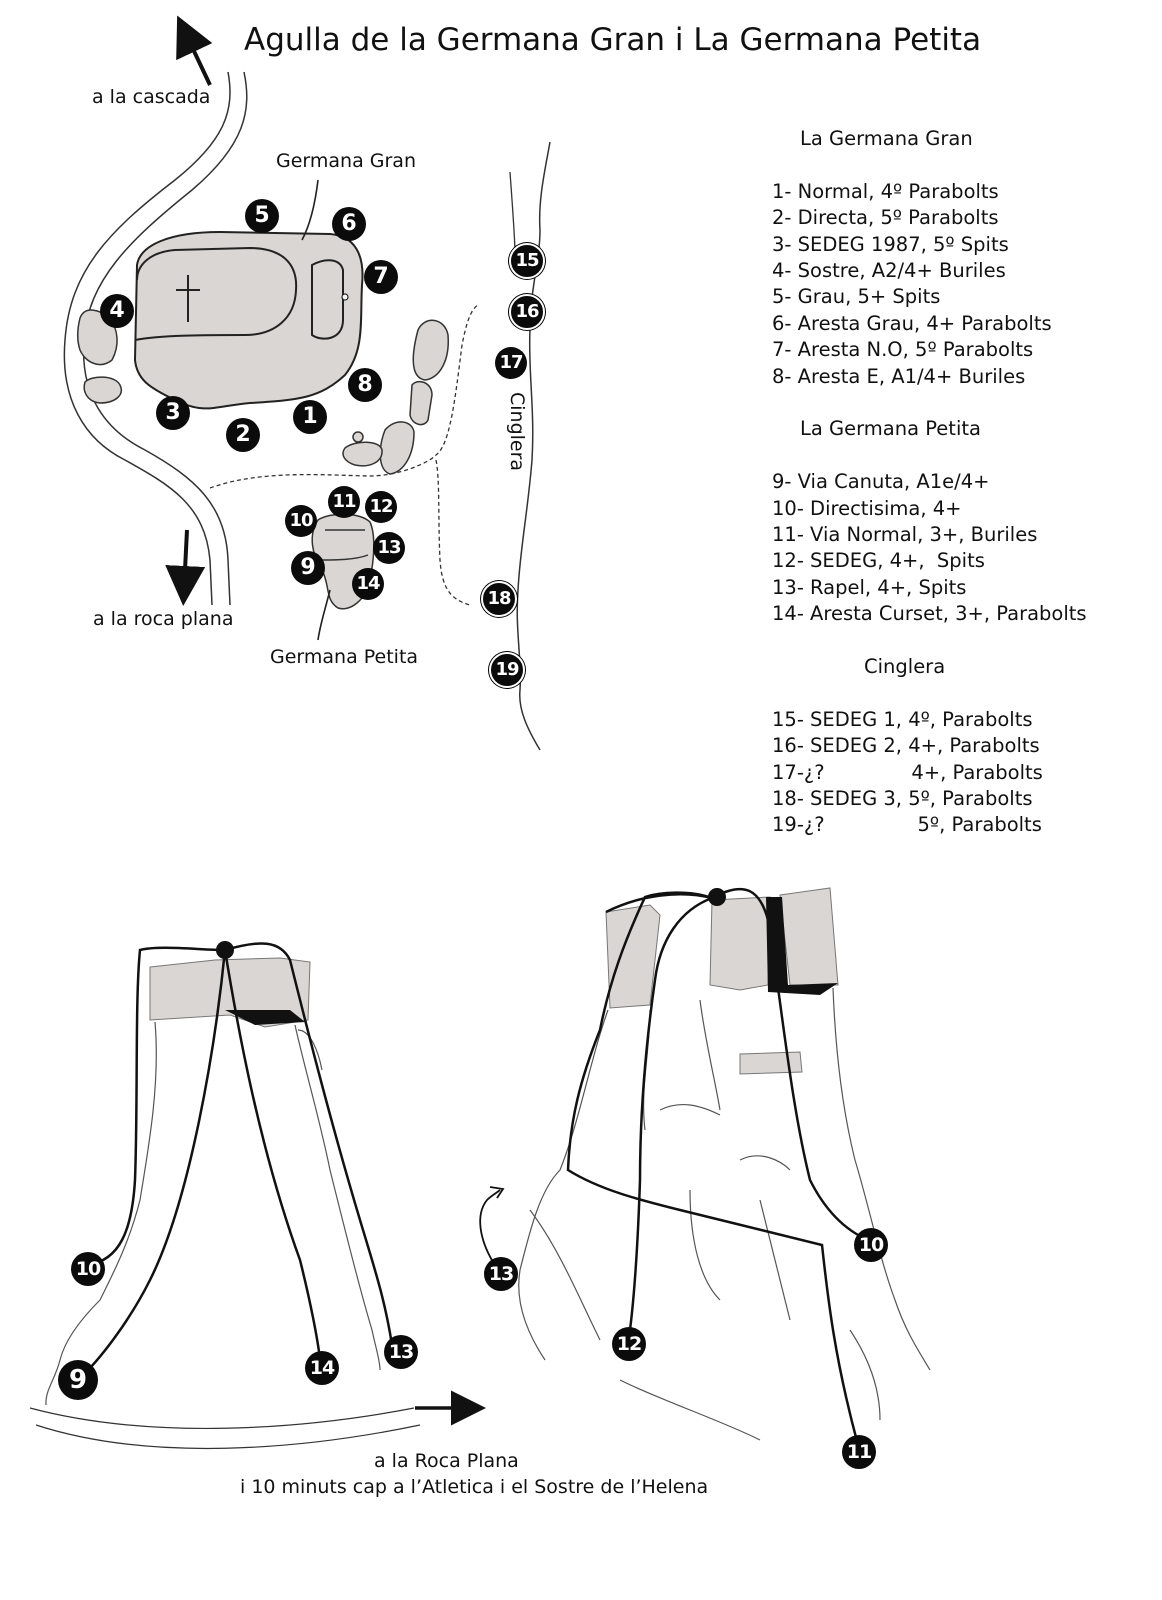 Image resolution: width=1162 pixels, height=1600 pixels. What do you see at coordinates (365, 385) in the screenshot?
I see `route-badge: 8` at bounding box center [365, 385].